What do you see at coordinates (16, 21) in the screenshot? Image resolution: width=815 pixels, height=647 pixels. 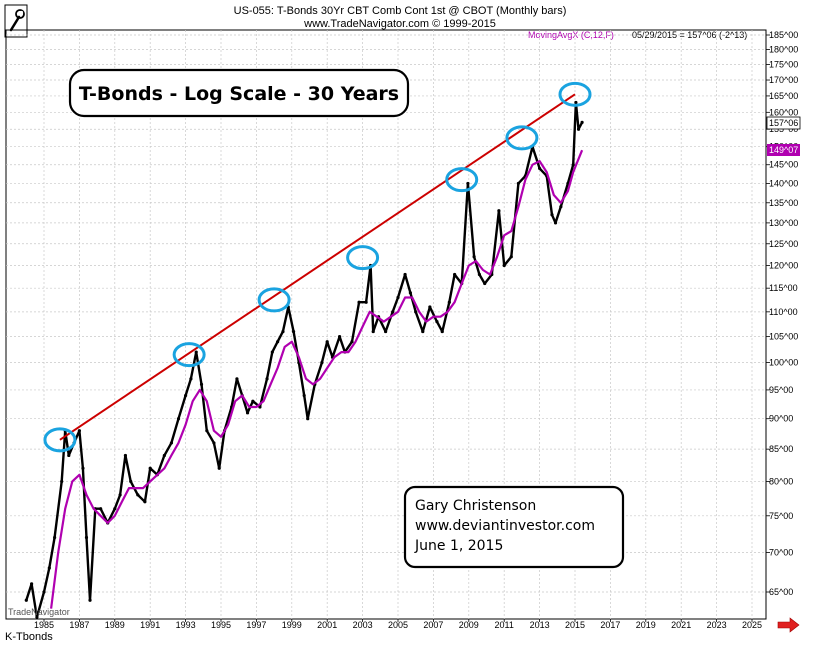 I see `wrench-icon` at bounding box center [16, 21].